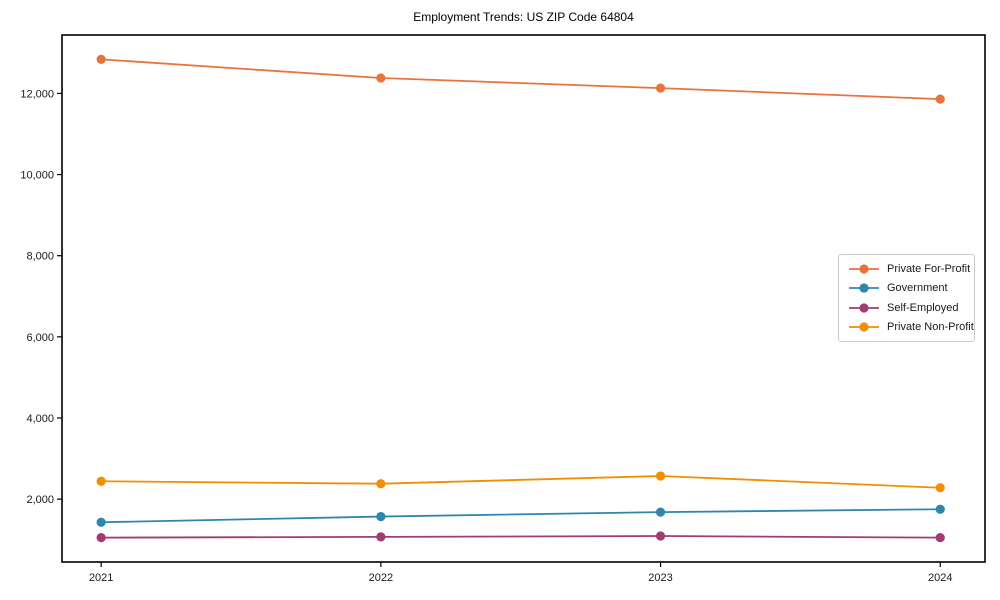 The height and width of the screenshot is (600, 1000). Describe the element at coordinates (101, 578) in the screenshot. I see `x-axis-tick-label: 2021` at that location.